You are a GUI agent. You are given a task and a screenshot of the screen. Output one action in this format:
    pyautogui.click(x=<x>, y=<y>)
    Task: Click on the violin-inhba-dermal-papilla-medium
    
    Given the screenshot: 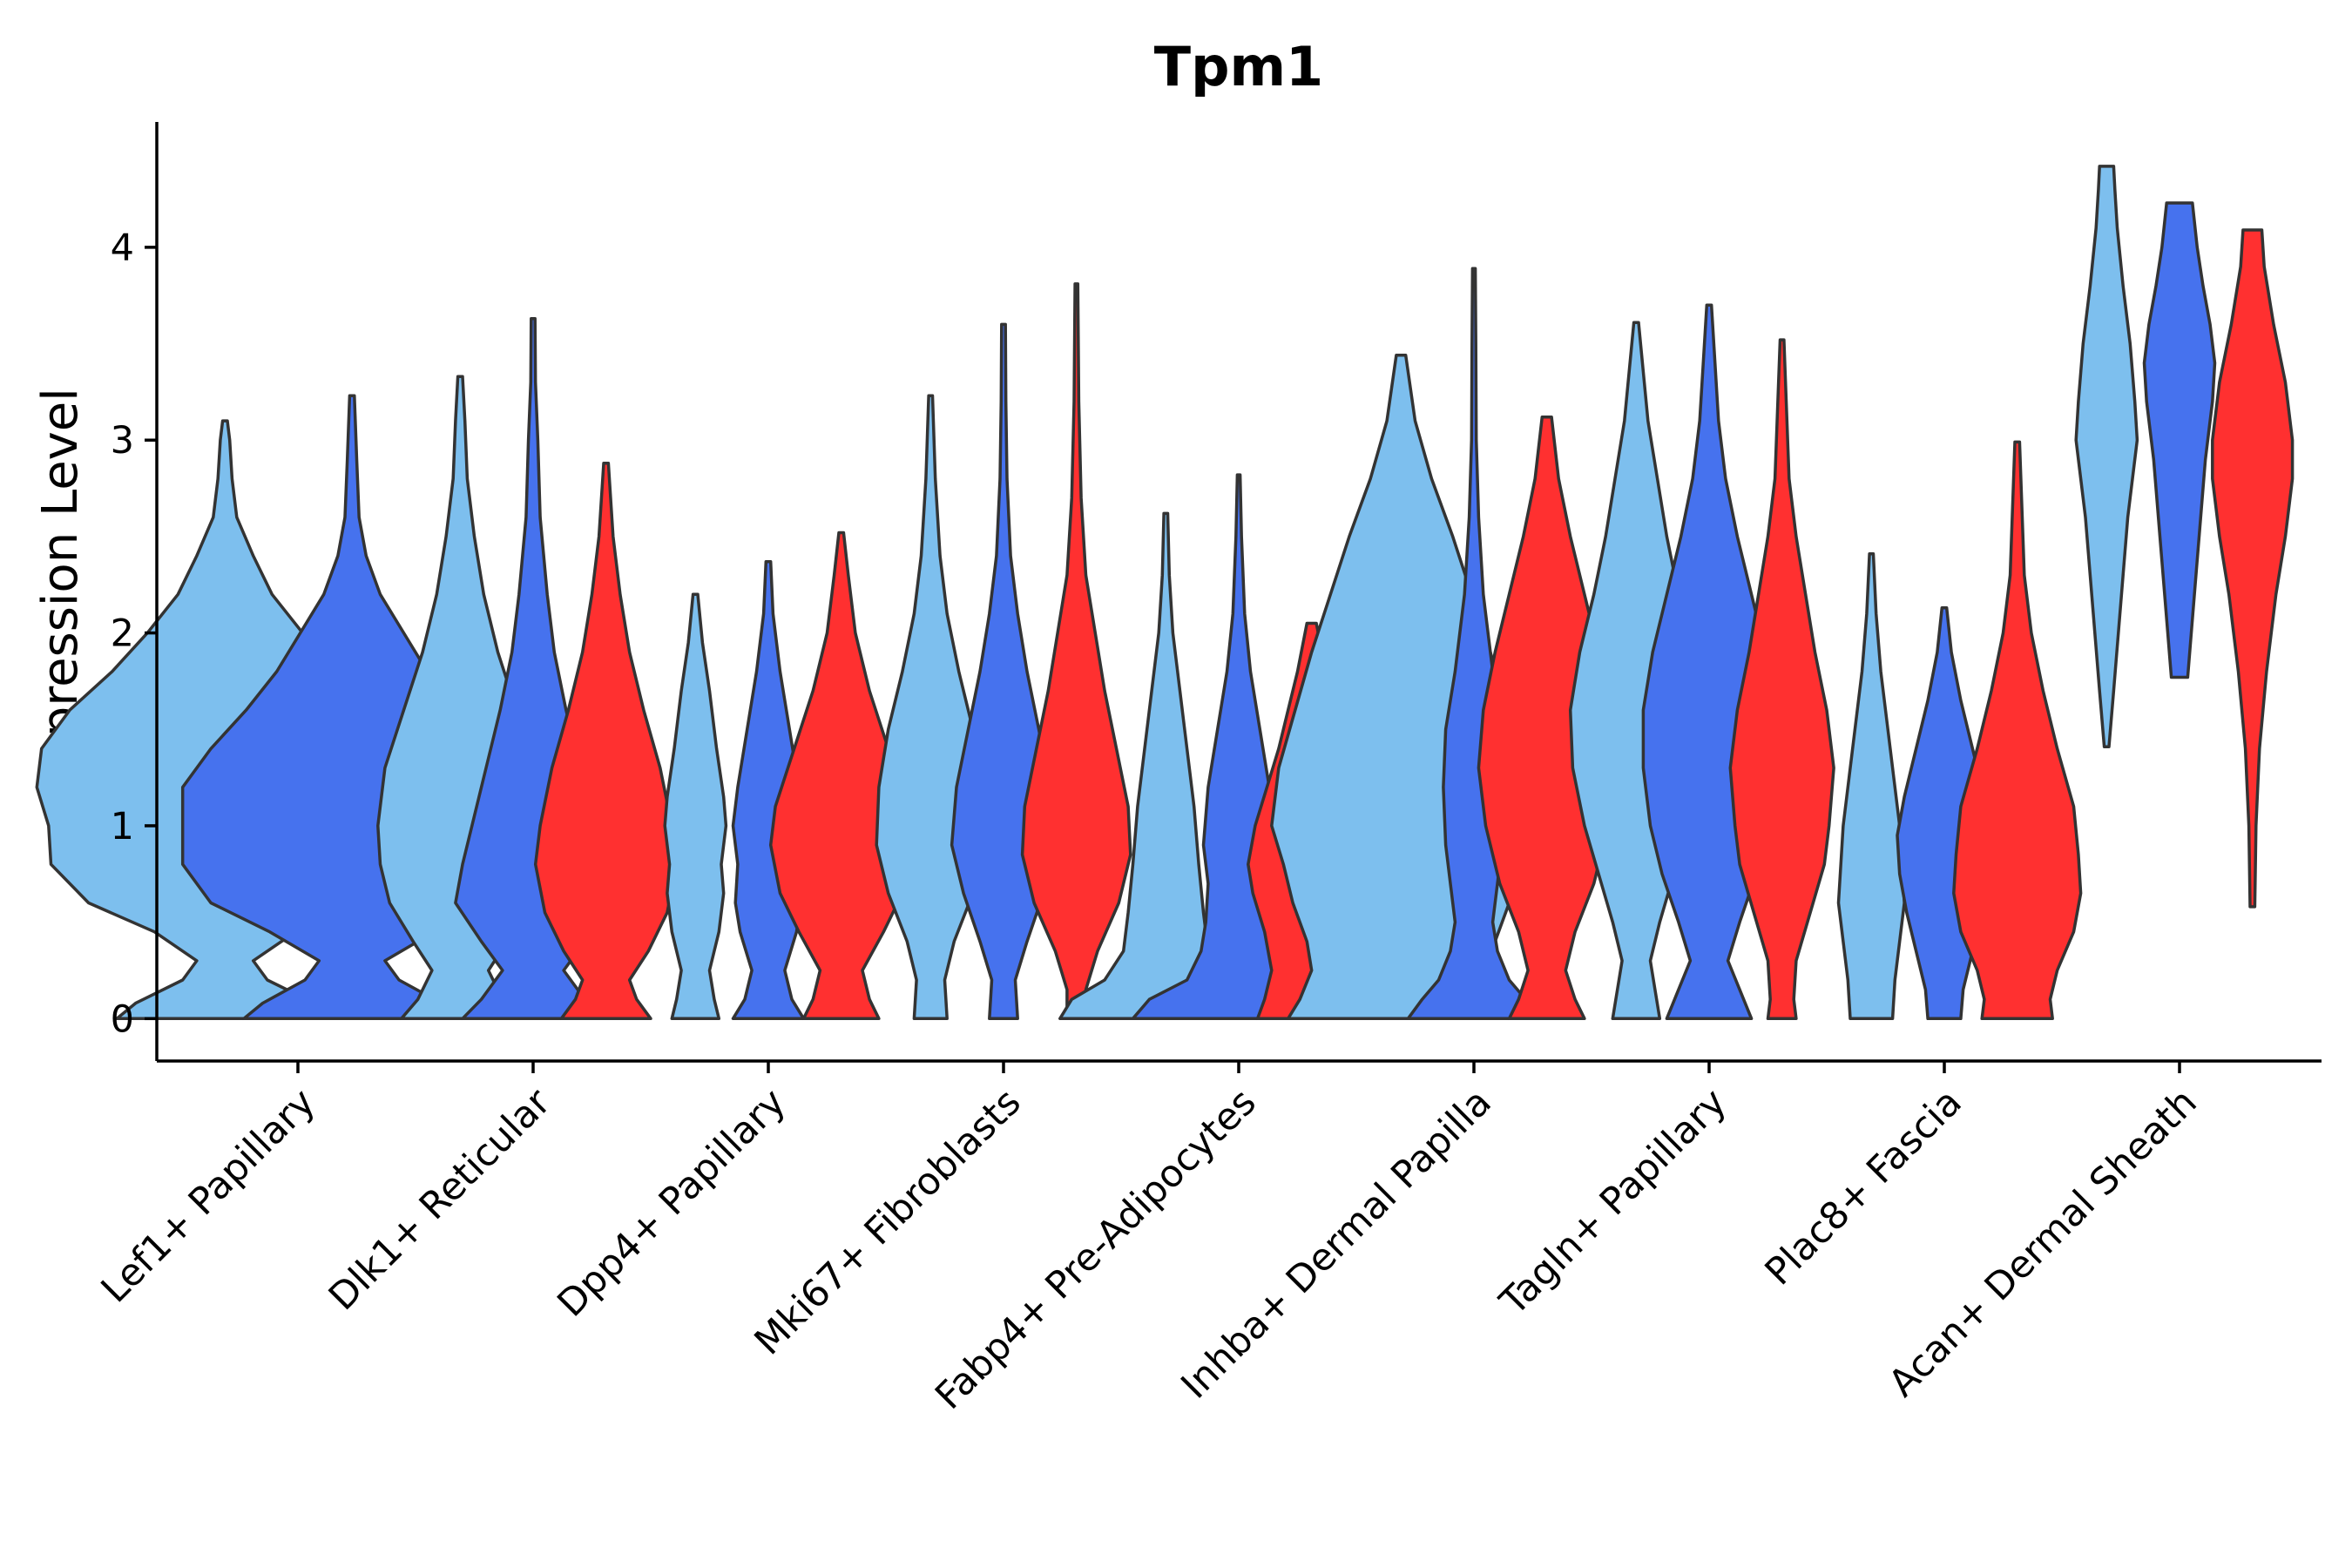 What is the action you would take?
    pyautogui.click(x=1474, y=644)
    